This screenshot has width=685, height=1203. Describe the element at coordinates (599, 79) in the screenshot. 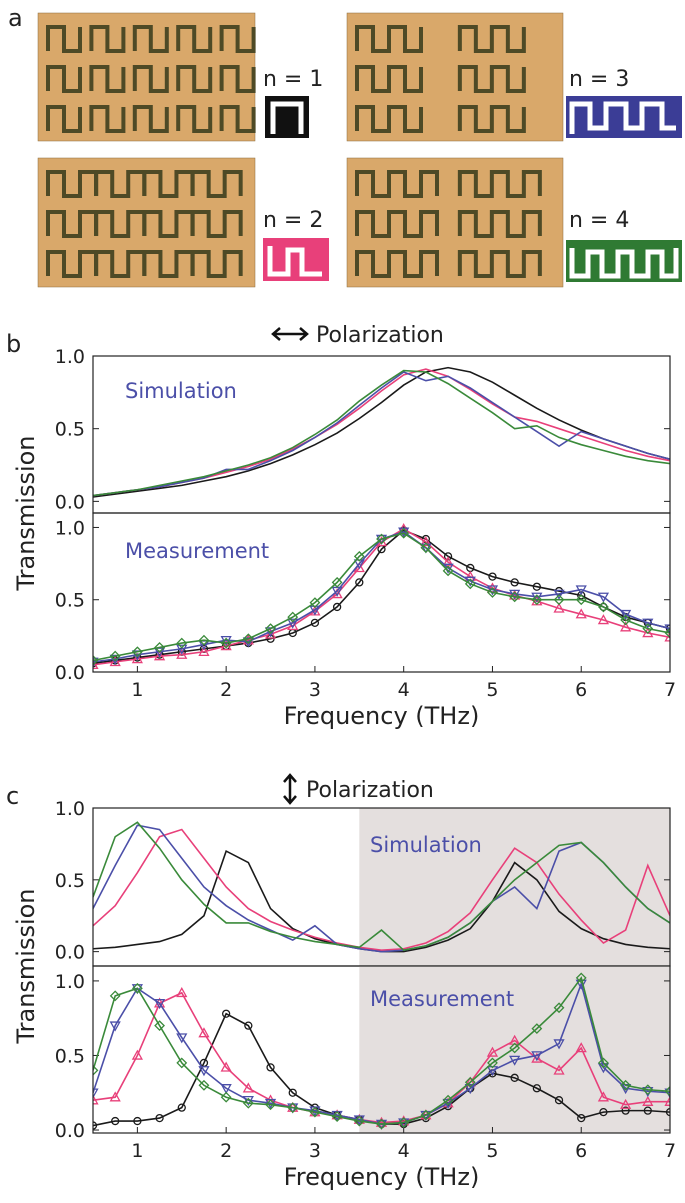

I see `sample-label: n = 3` at that location.